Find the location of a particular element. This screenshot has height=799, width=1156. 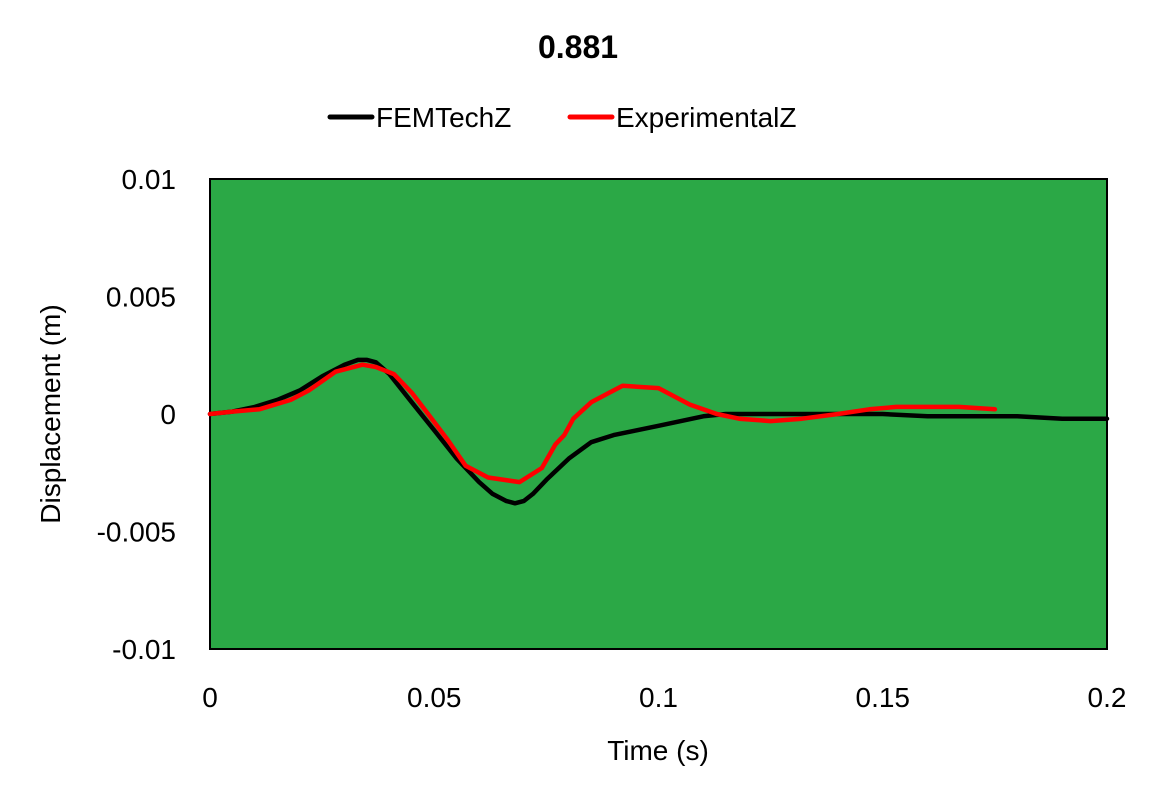

x-tick-label: 0.05 is located at coordinates (434, 697).